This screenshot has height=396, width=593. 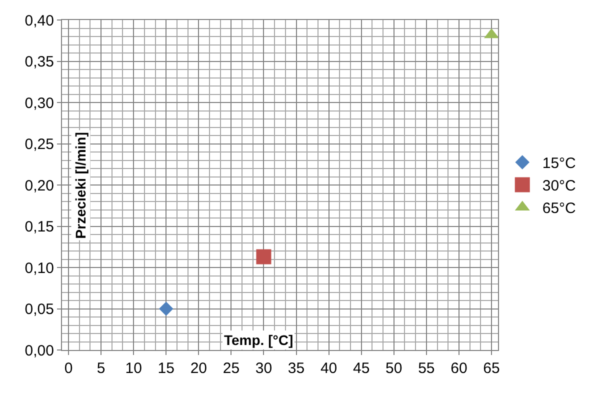 What do you see at coordinates (394, 368) in the screenshot?
I see `x-tick-label: 50` at bounding box center [394, 368].